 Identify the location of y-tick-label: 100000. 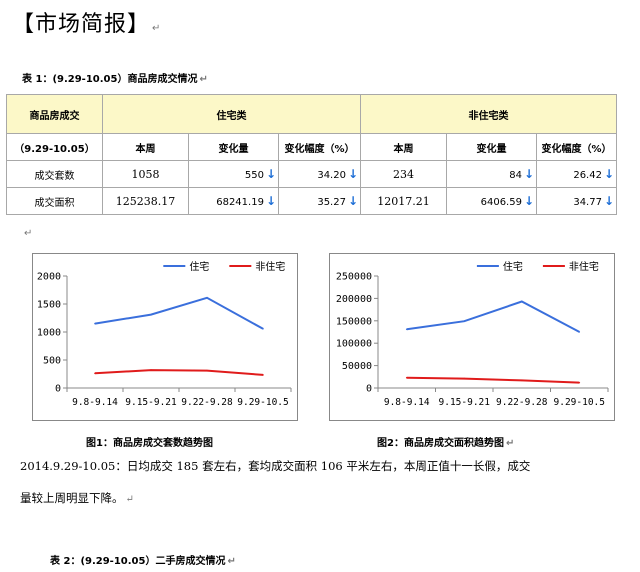
(354, 344).